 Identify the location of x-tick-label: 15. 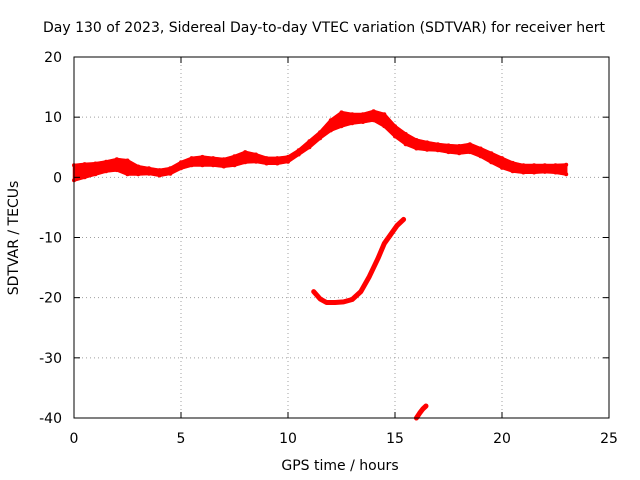
(395, 439).